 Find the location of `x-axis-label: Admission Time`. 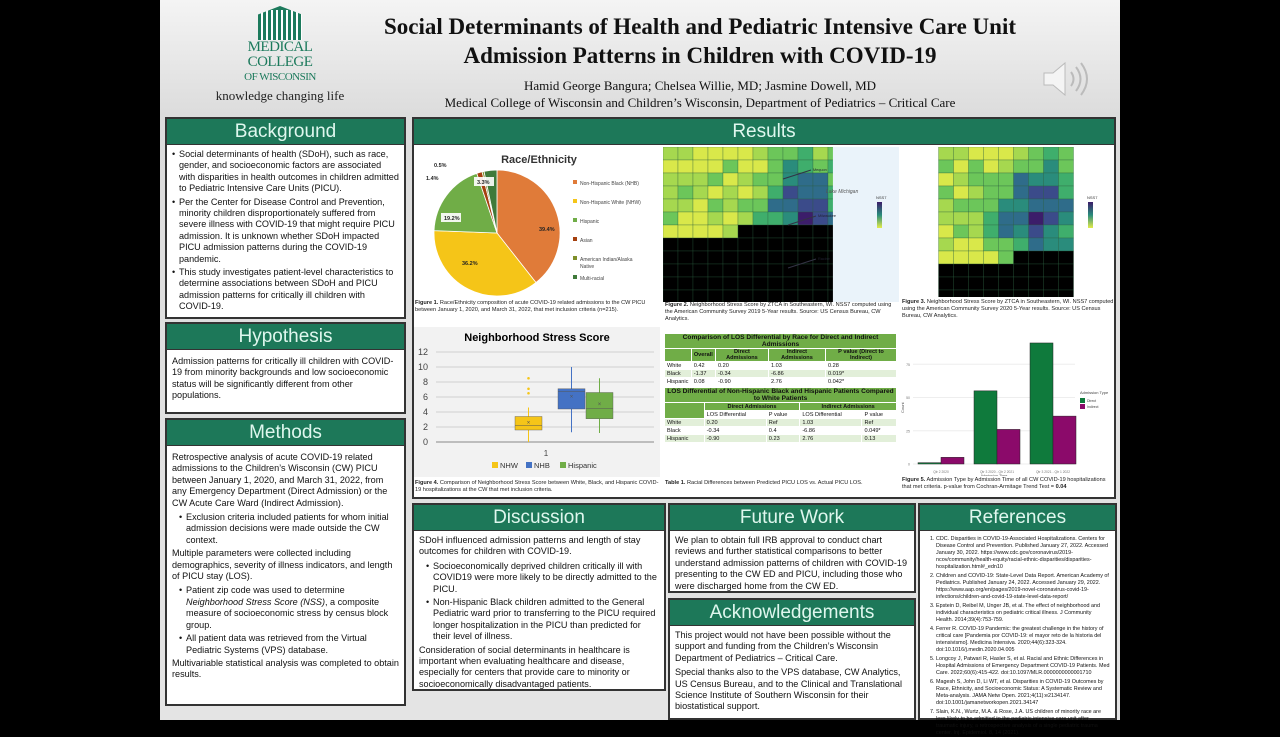

x-axis-label: Admission Time is located at coordinates (994, 475).